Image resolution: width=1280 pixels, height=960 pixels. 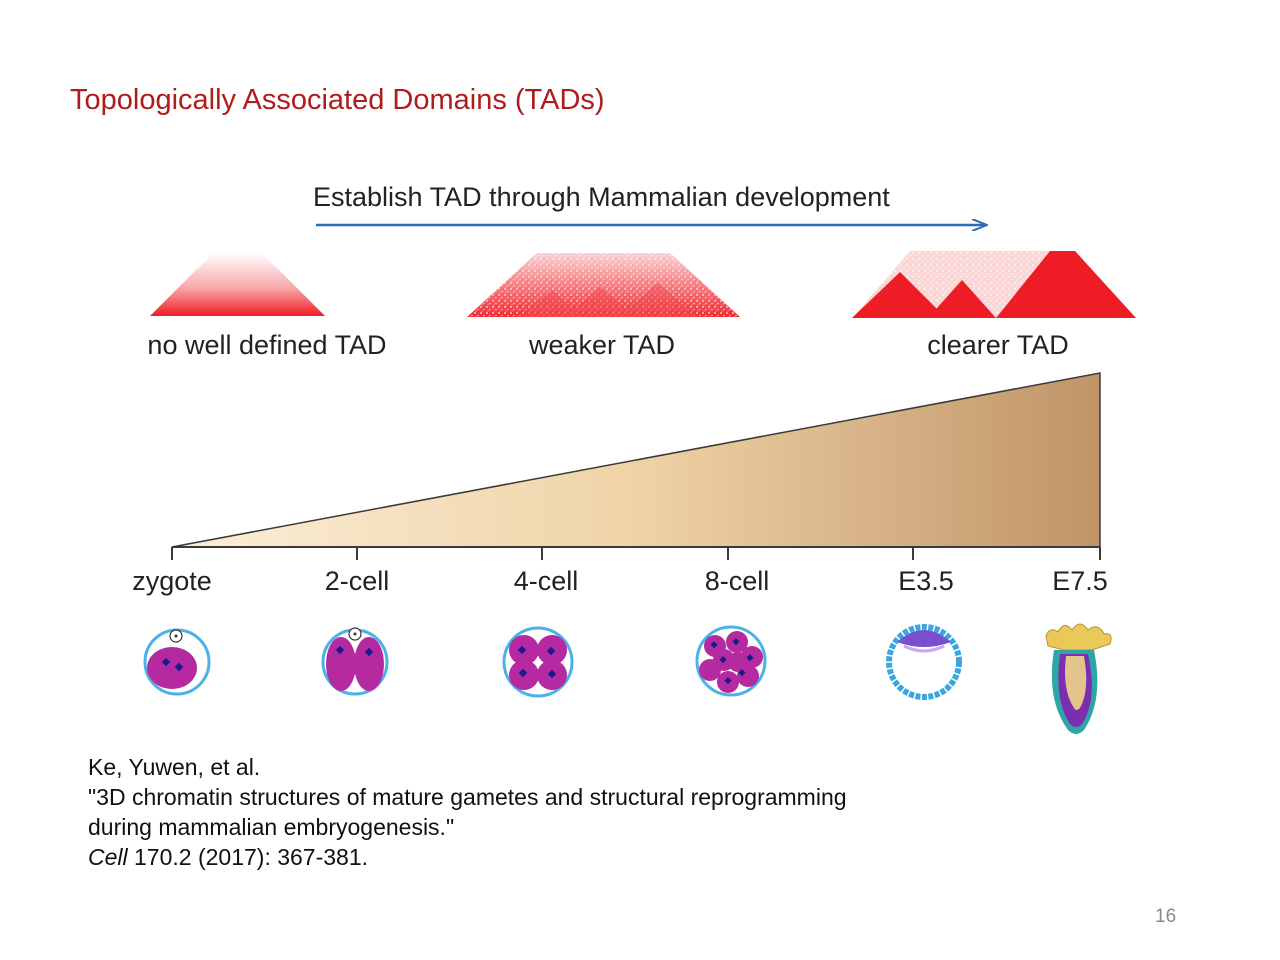 What do you see at coordinates (538, 662) in the screenshot?
I see `four-cell-embryo-icon` at bounding box center [538, 662].